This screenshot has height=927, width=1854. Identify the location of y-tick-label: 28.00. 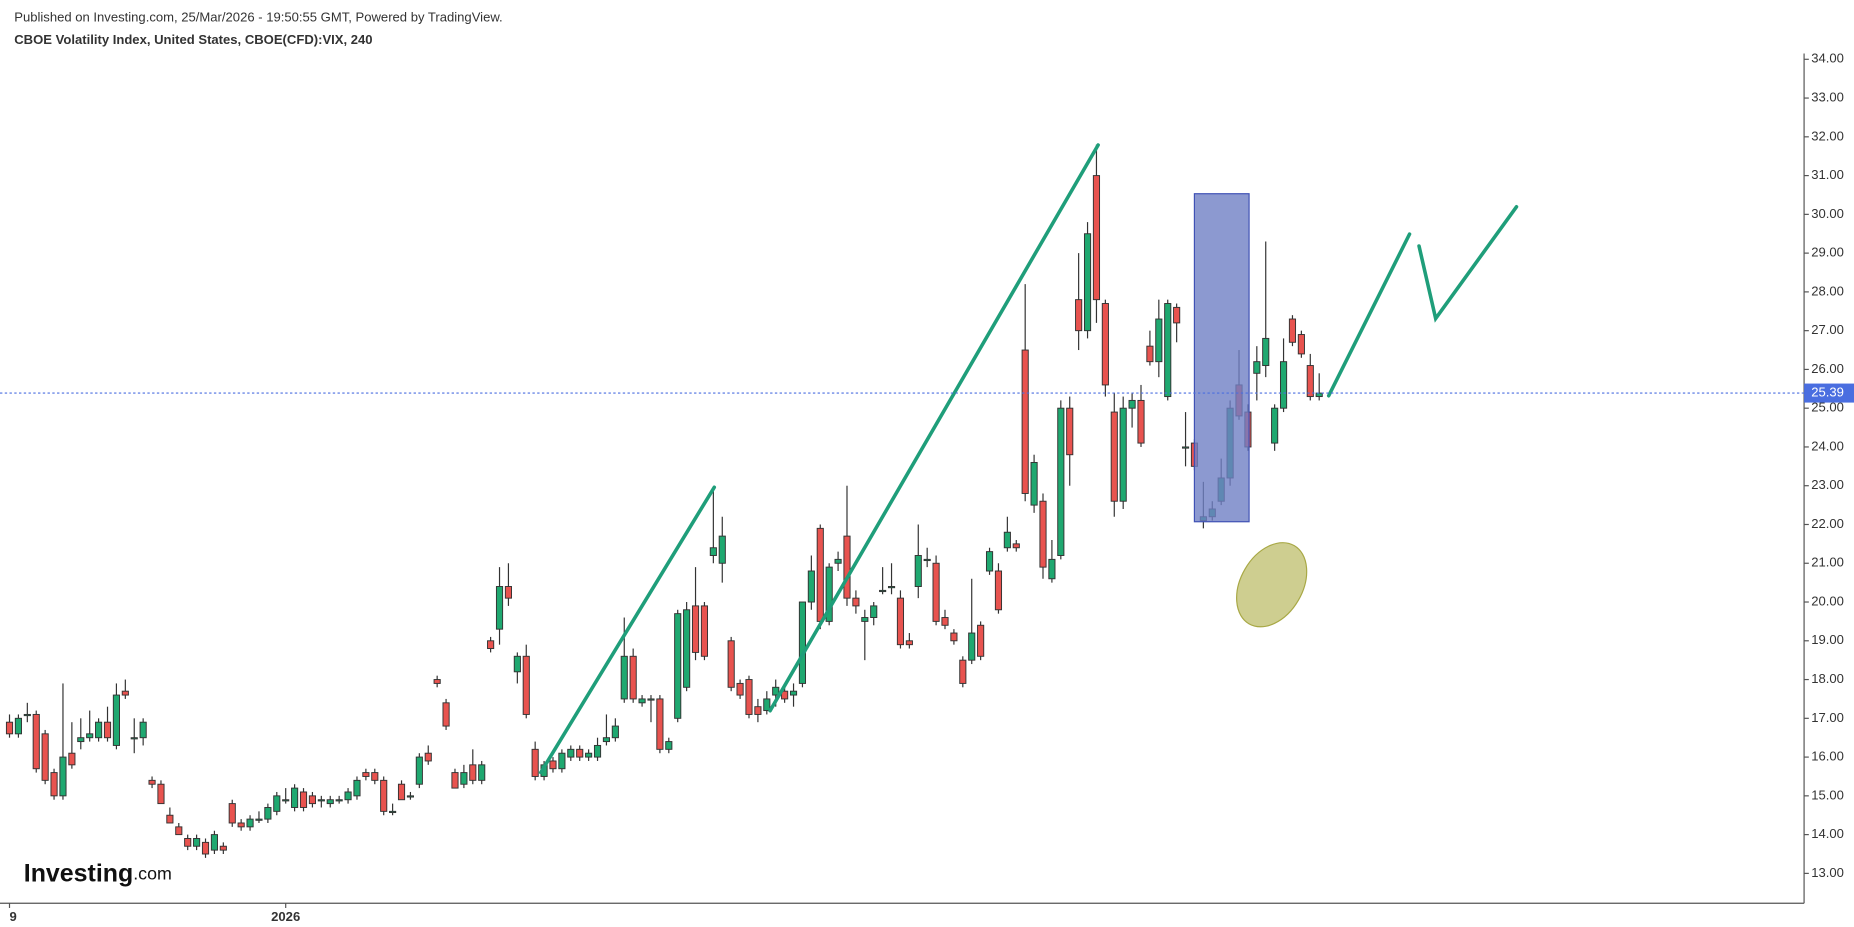
(1827, 290).